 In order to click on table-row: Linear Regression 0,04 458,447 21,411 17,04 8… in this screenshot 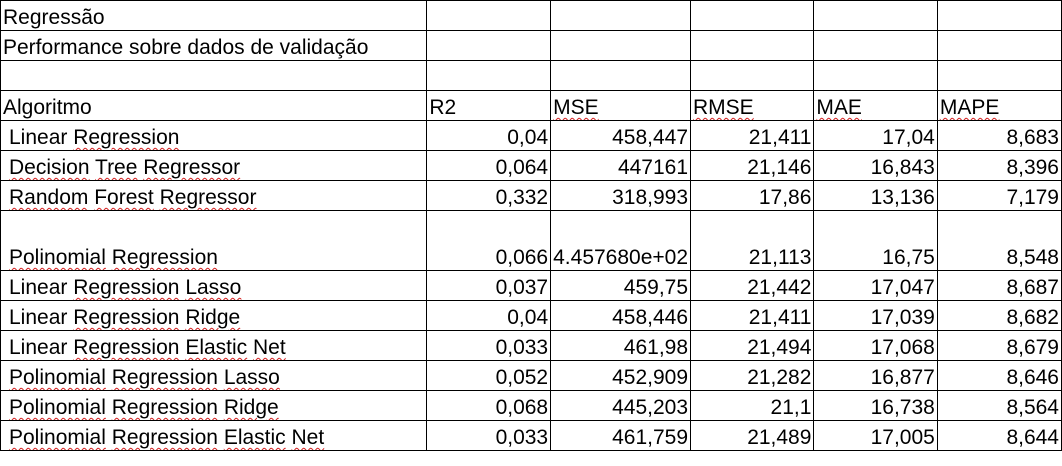, I will do `click(531, 135)`.